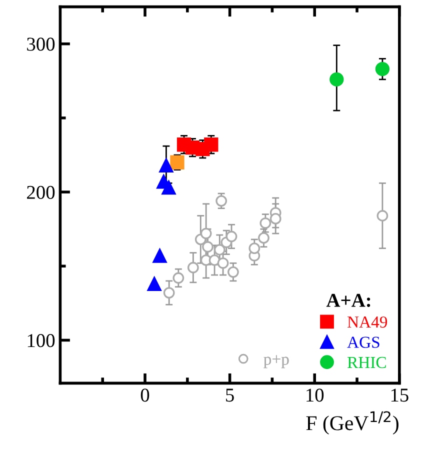 This screenshot has height=454, width=424. What do you see at coordinates (230, 395) in the screenshot?
I see `x-tick-label: 5` at bounding box center [230, 395].